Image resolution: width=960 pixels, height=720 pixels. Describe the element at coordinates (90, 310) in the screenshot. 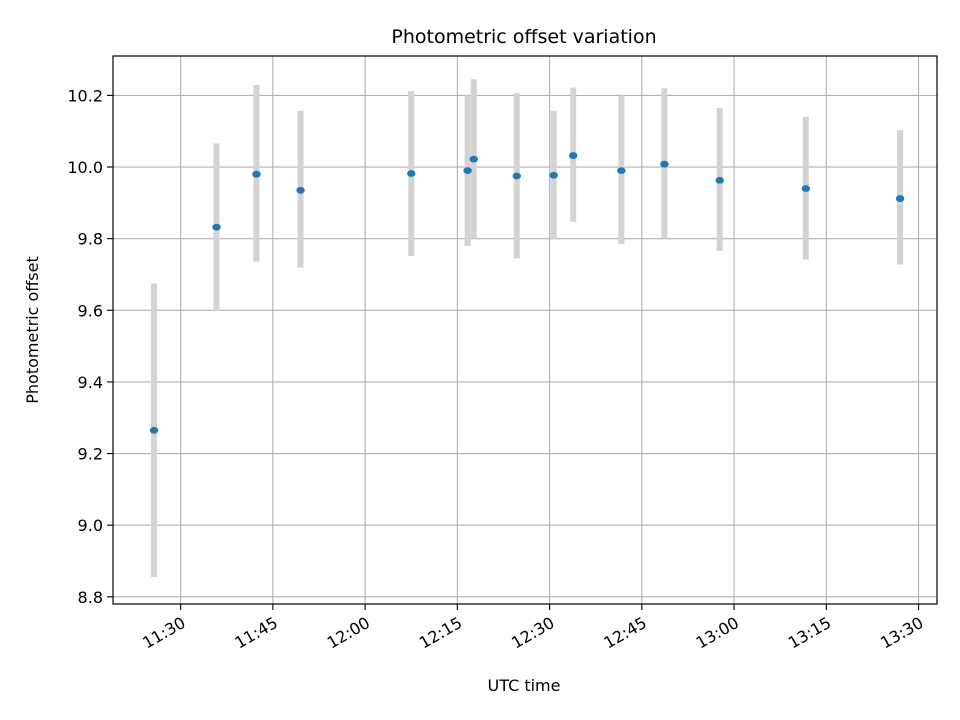

I see `y-tick-label: 9.6` at that location.